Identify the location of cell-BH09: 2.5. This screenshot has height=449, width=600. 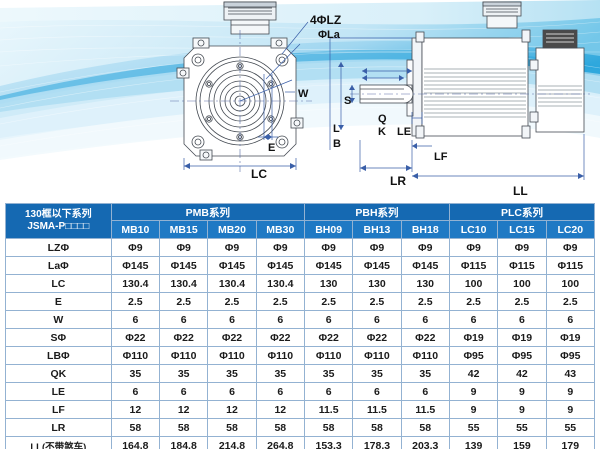
(328, 301).